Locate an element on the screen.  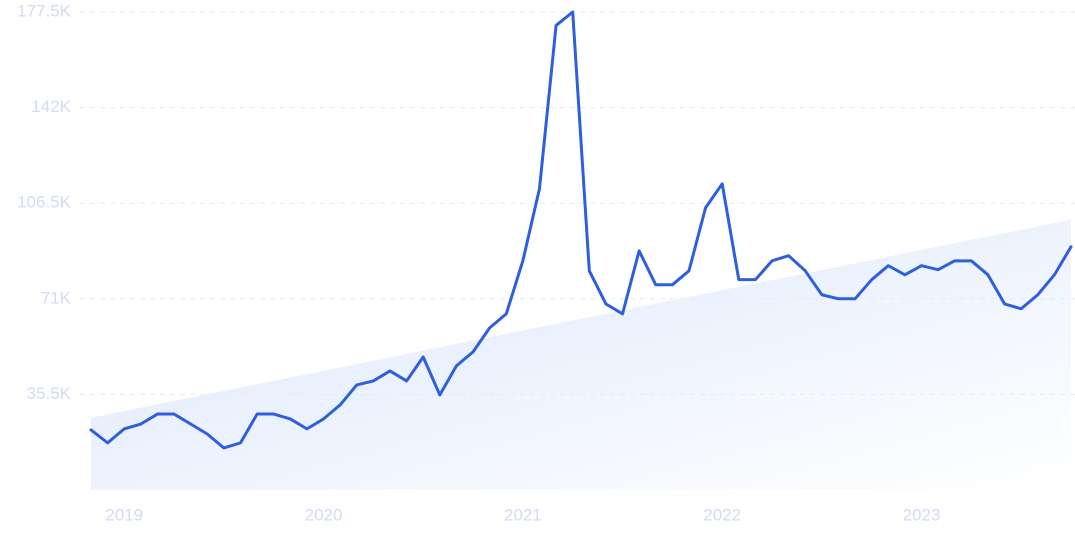
x-tick-label: 2023 is located at coordinates (922, 514).